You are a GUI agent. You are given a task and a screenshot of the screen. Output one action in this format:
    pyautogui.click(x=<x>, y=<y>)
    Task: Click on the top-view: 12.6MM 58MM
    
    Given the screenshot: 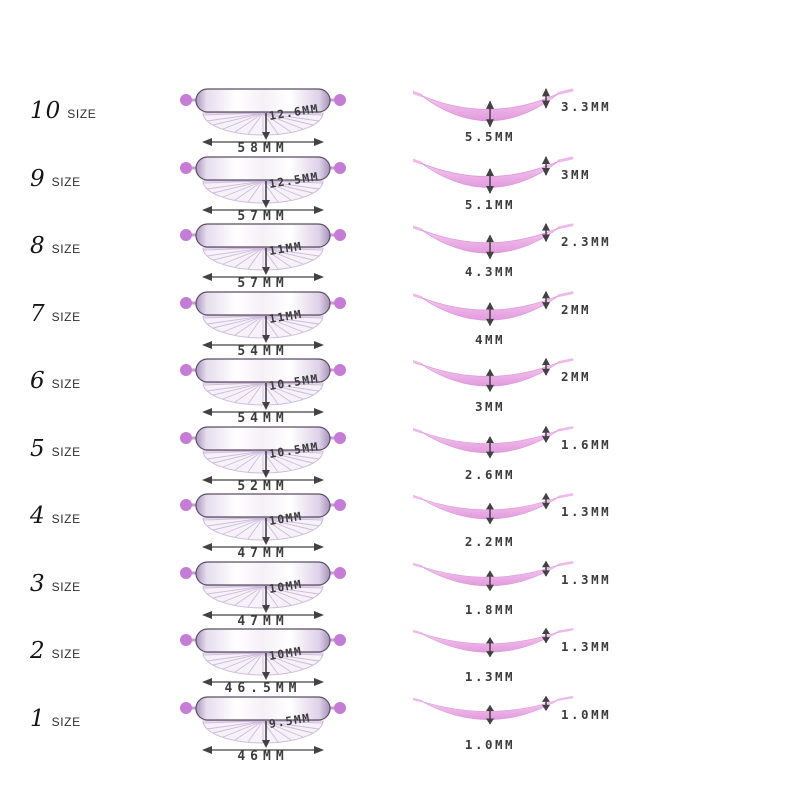 What is the action you would take?
    pyautogui.click(x=263, y=121)
    